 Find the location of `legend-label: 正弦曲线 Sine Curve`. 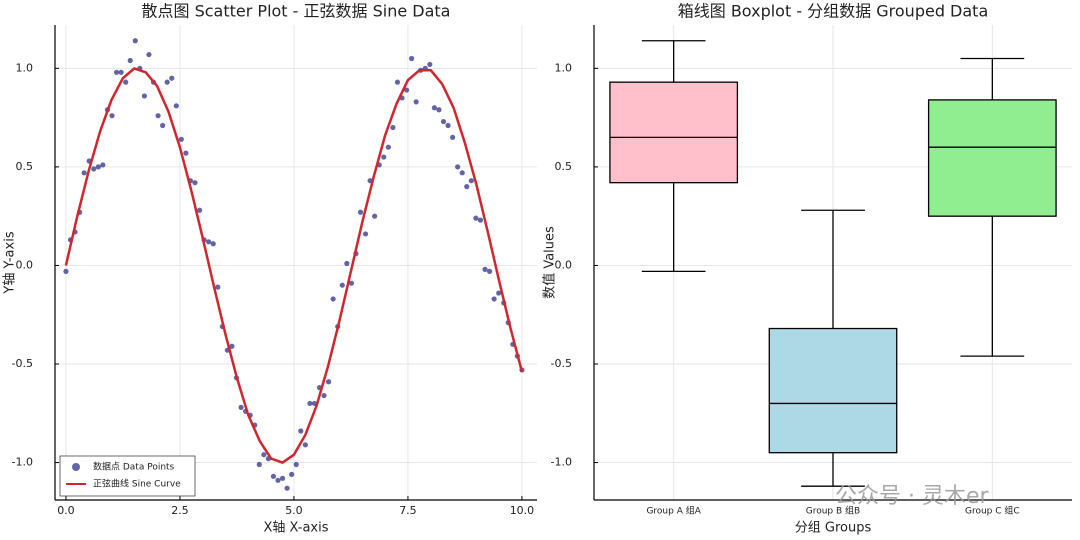

legend-label: 正弦曲线 Sine Curve is located at coordinates (137, 484).